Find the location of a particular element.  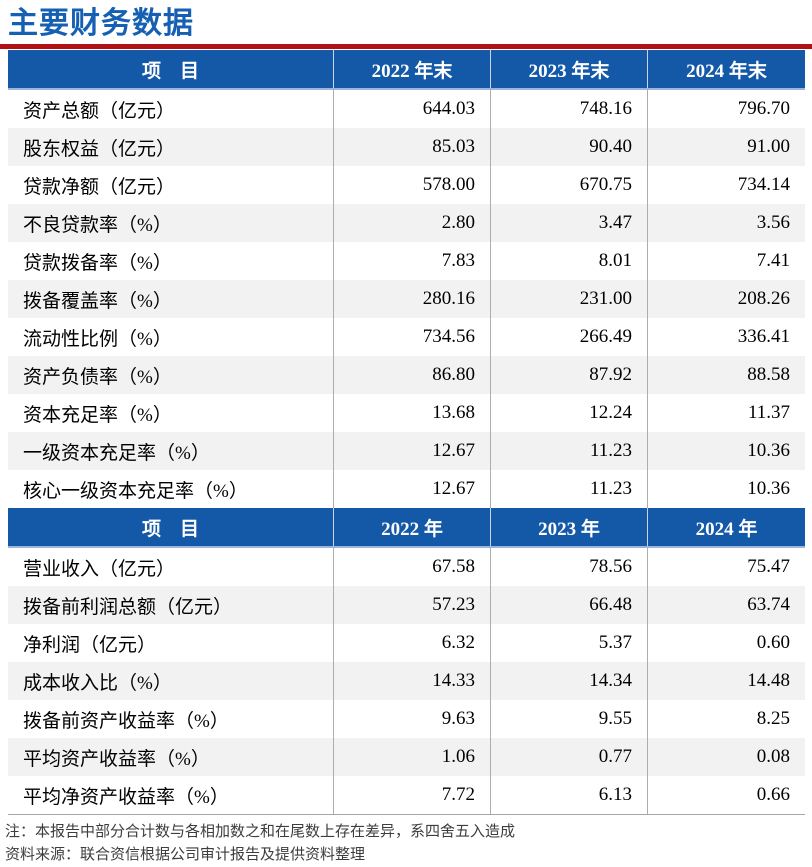

note-rounding: 注：本报告中部分合计数与各相加数之和在尾数上存在差异，系四舍五入造成 is located at coordinates (260, 832).